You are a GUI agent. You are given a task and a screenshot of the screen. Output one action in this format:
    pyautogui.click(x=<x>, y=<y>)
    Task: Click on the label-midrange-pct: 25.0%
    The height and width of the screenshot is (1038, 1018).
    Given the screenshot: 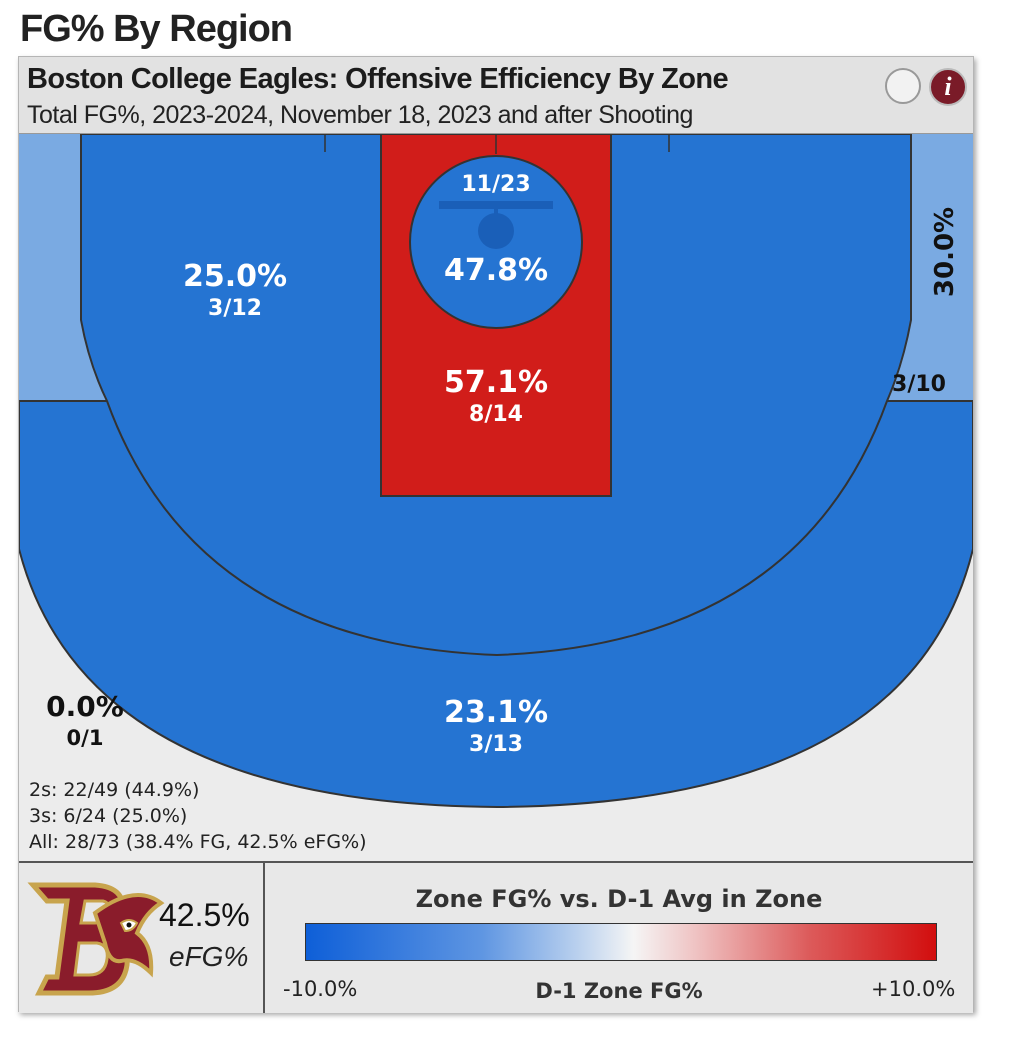 What is the action you would take?
    pyautogui.click(x=235, y=276)
    